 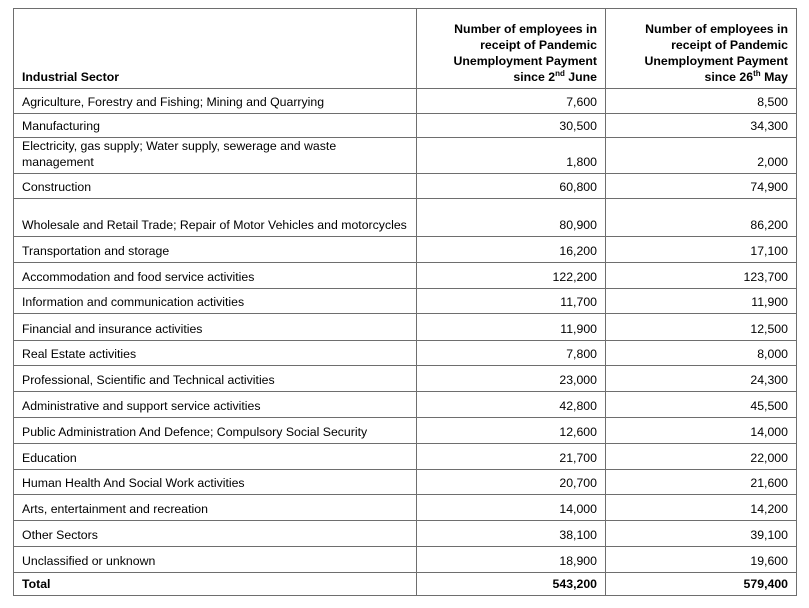 I want to click on table-row: Other Sectors 38,100 39,100, so click(x=405, y=533).